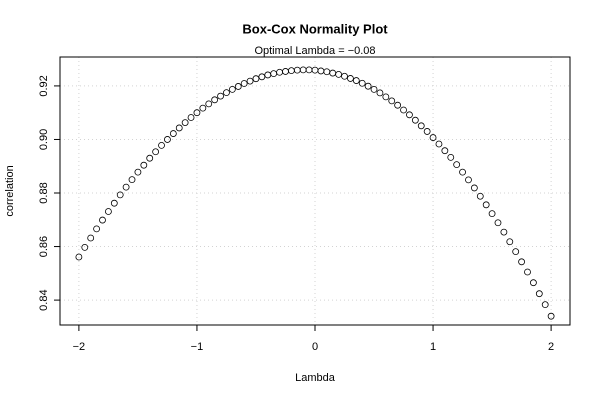 This screenshot has height=400, width=599. What do you see at coordinates (315, 347) in the screenshot?
I see `x-tick-label: 0` at bounding box center [315, 347].